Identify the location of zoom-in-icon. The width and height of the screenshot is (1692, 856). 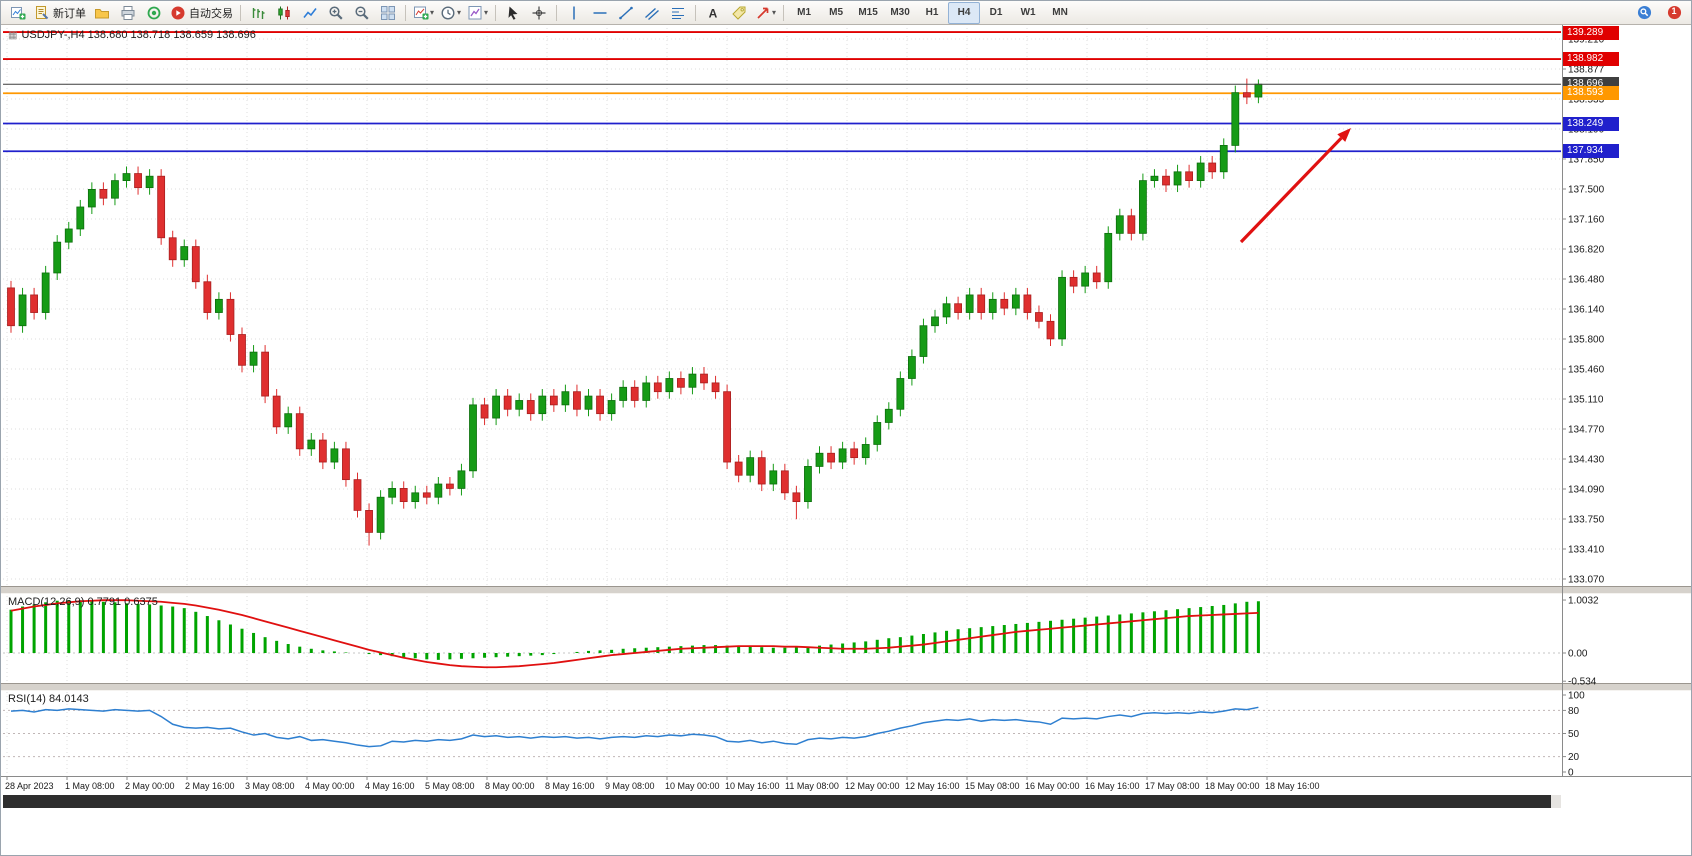
(336, 13).